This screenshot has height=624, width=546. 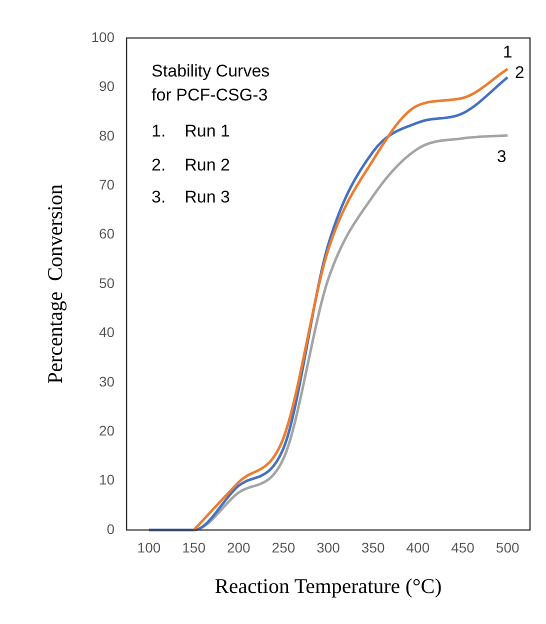 What do you see at coordinates (149, 547) in the screenshot?
I see `x-tick-label: 100` at bounding box center [149, 547].